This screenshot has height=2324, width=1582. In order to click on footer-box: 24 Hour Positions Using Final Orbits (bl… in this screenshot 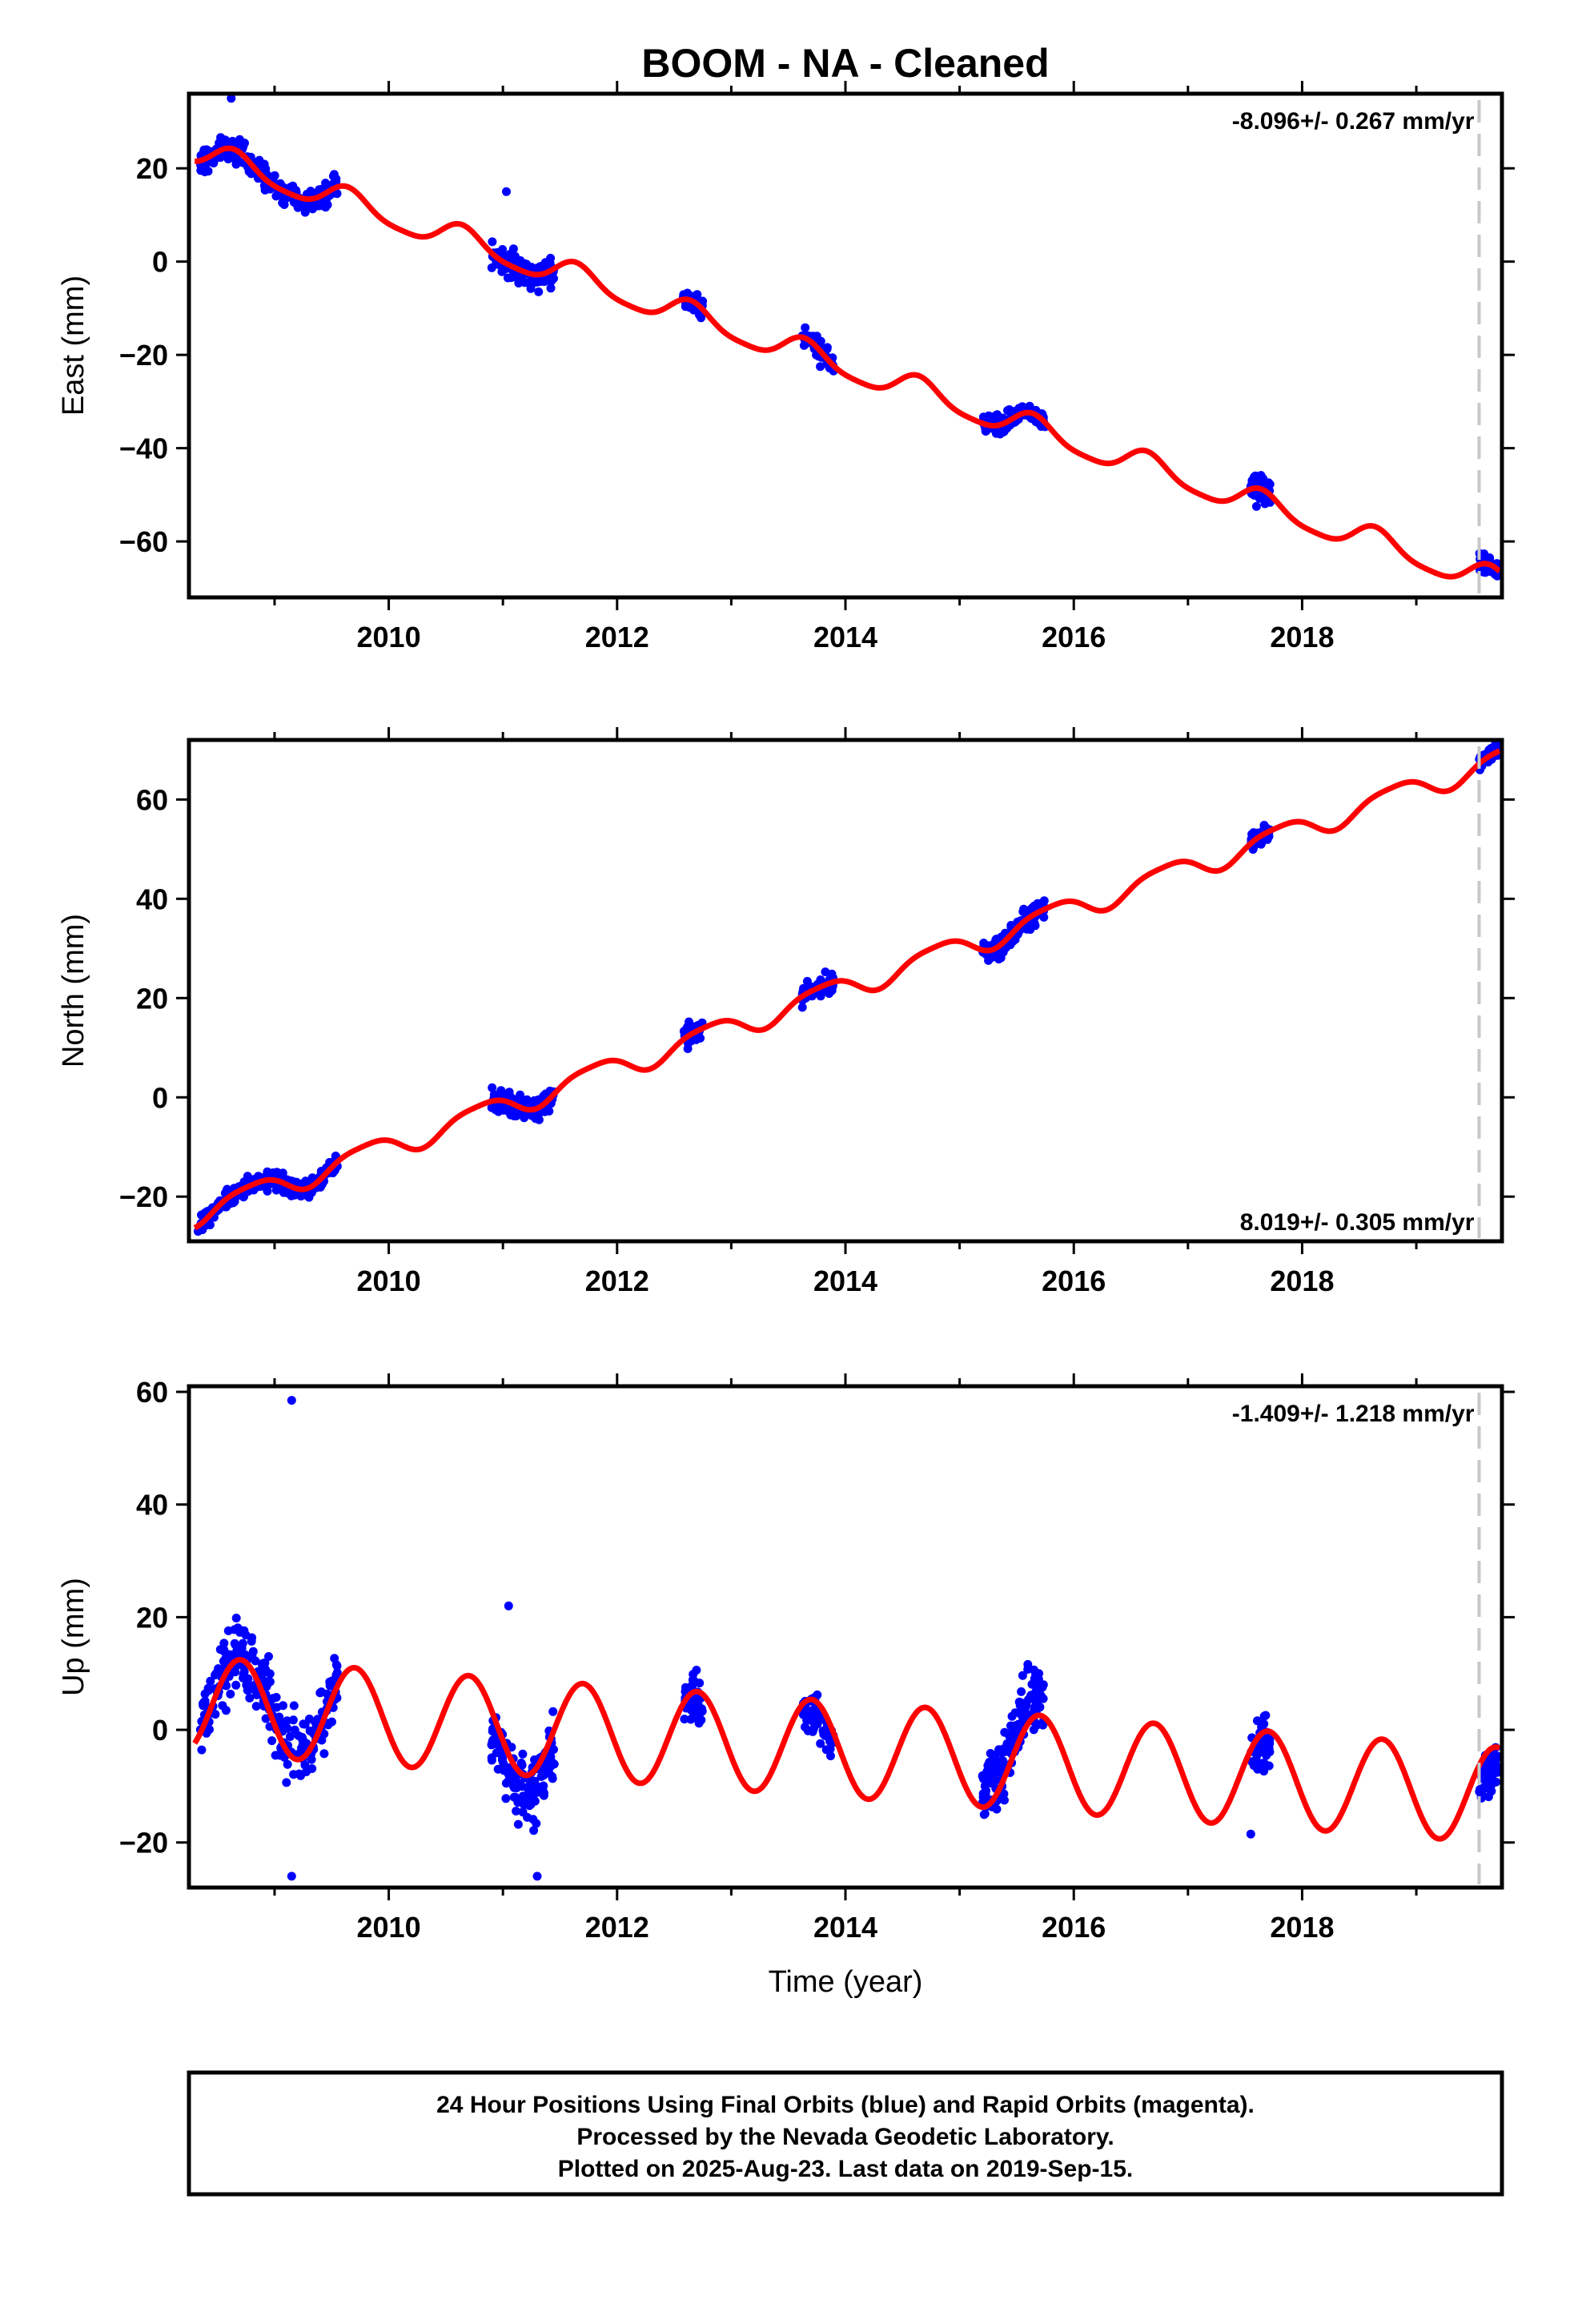, I will do `click(846, 2133)`.